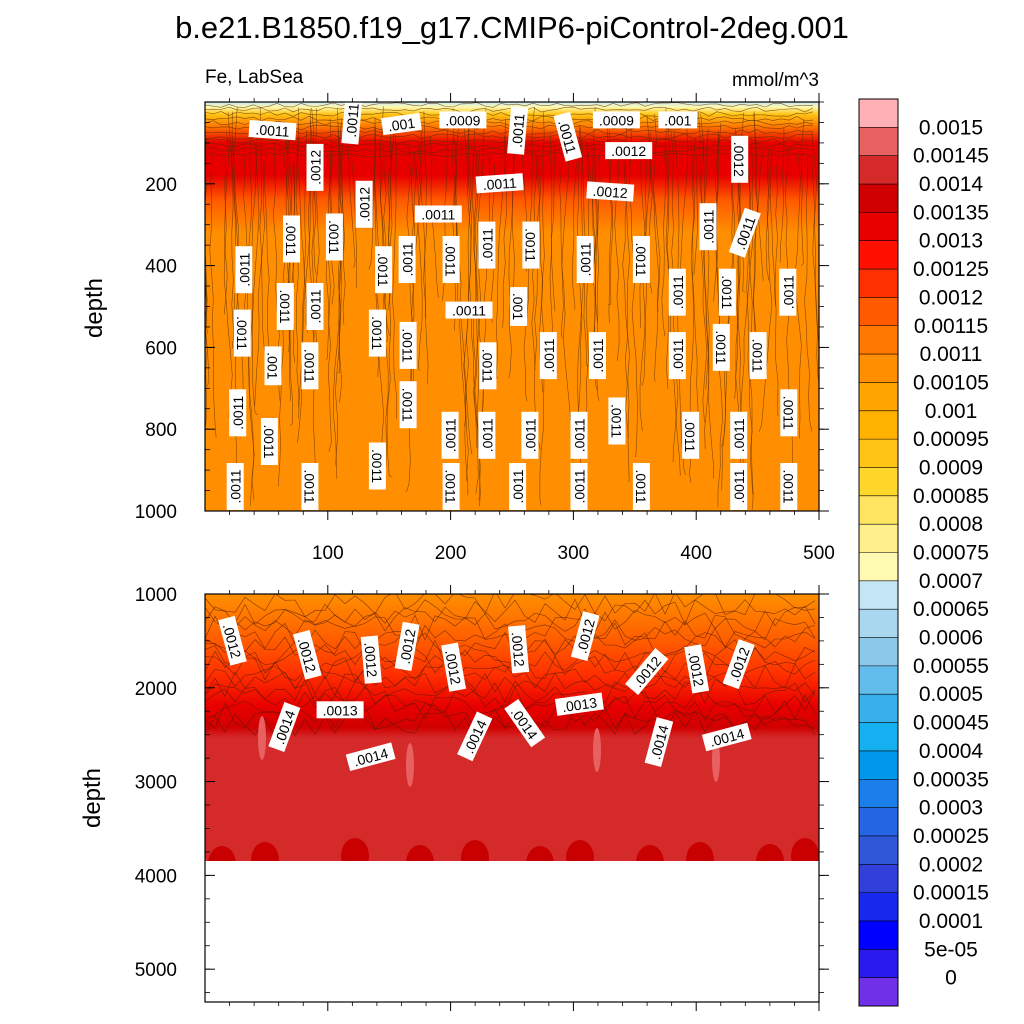 The height and width of the screenshot is (1024, 1024). I want to click on contour-label: .0013, so click(579, 704).